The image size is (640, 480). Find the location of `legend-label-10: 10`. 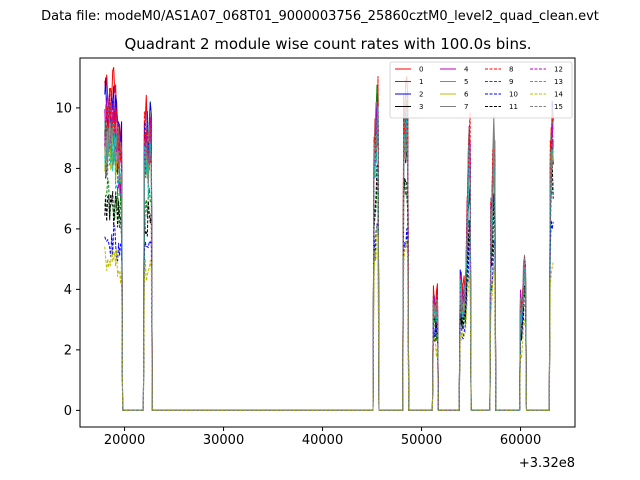

legend-label-10: 10 is located at coordinates (513, 95).